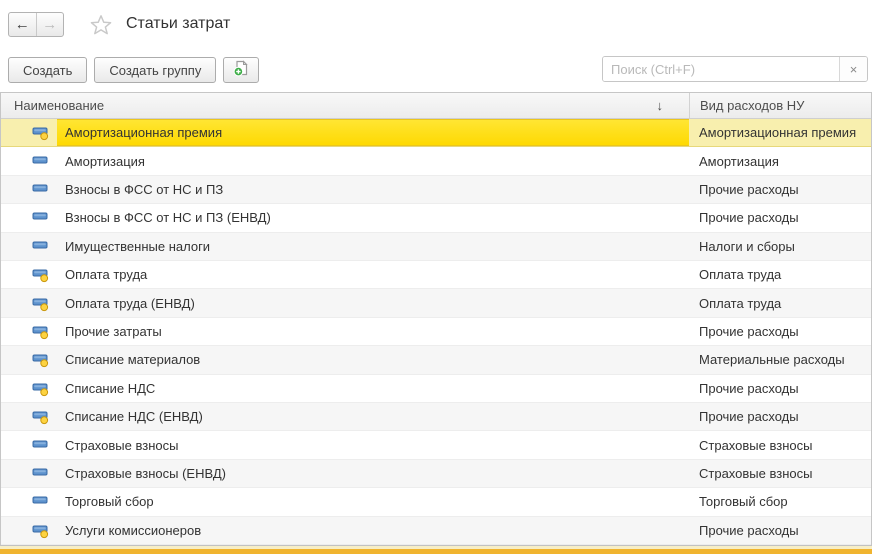  What do you see at coordinates (109, 502) in the screenshot?
I see `item-name: Торговый сбор` at bounding box center [109, 502].